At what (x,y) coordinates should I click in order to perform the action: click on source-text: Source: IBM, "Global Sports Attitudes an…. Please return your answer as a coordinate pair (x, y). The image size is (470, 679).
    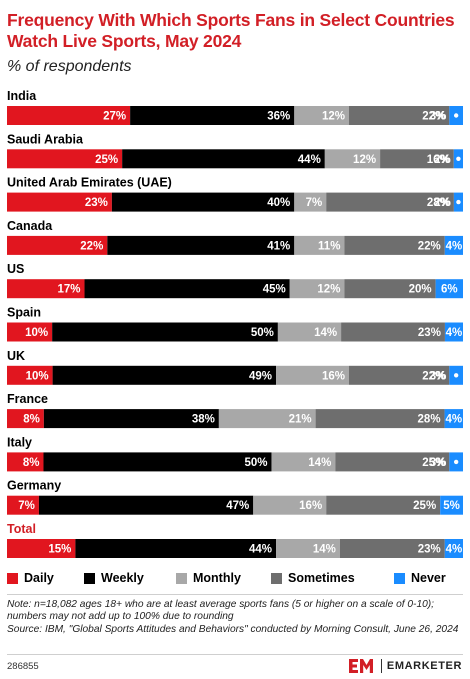
    Looking at the image, I should click on (233, 629).